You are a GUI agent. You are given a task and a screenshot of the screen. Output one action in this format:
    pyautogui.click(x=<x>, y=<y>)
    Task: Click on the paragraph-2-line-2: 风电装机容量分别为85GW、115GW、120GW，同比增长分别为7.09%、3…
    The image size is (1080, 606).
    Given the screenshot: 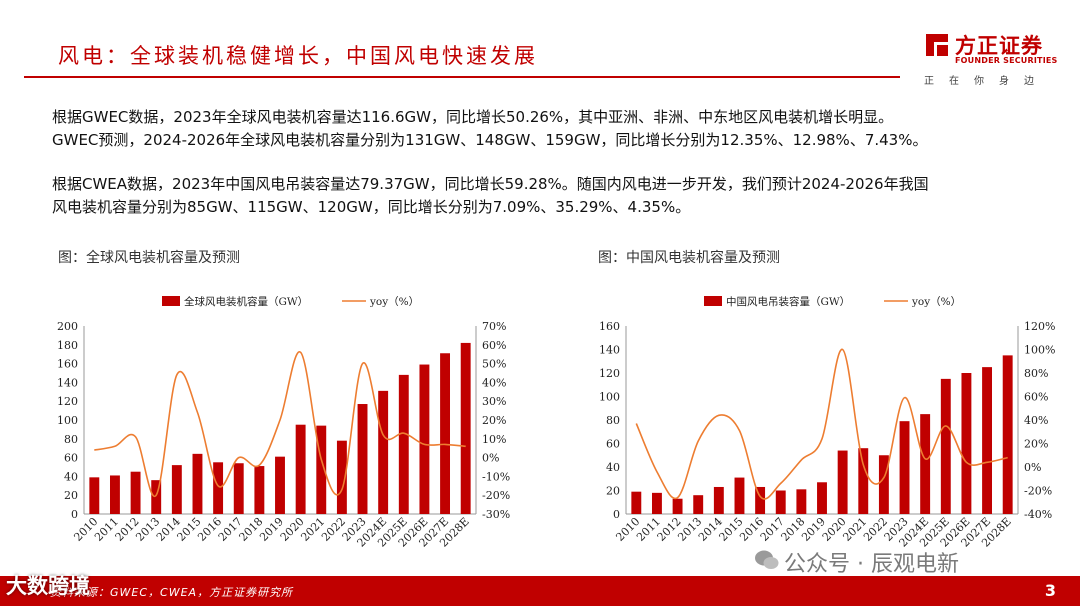 What is the action you would take?
    pyautogui.click(x=371, y=207)
    